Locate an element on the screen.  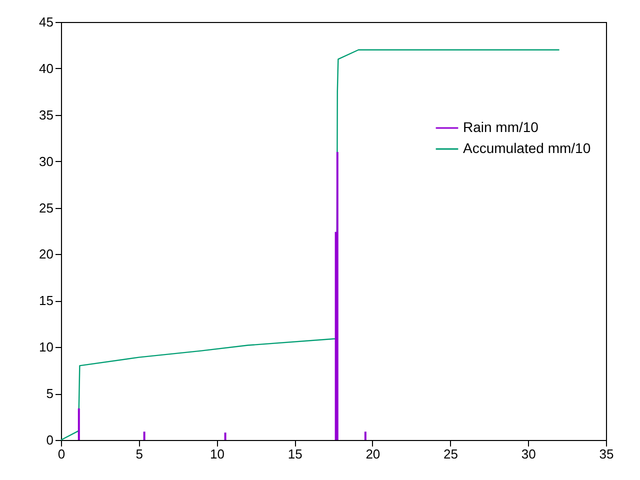
legend-label: Rain mm/10 is located at coordinates (501, 127).